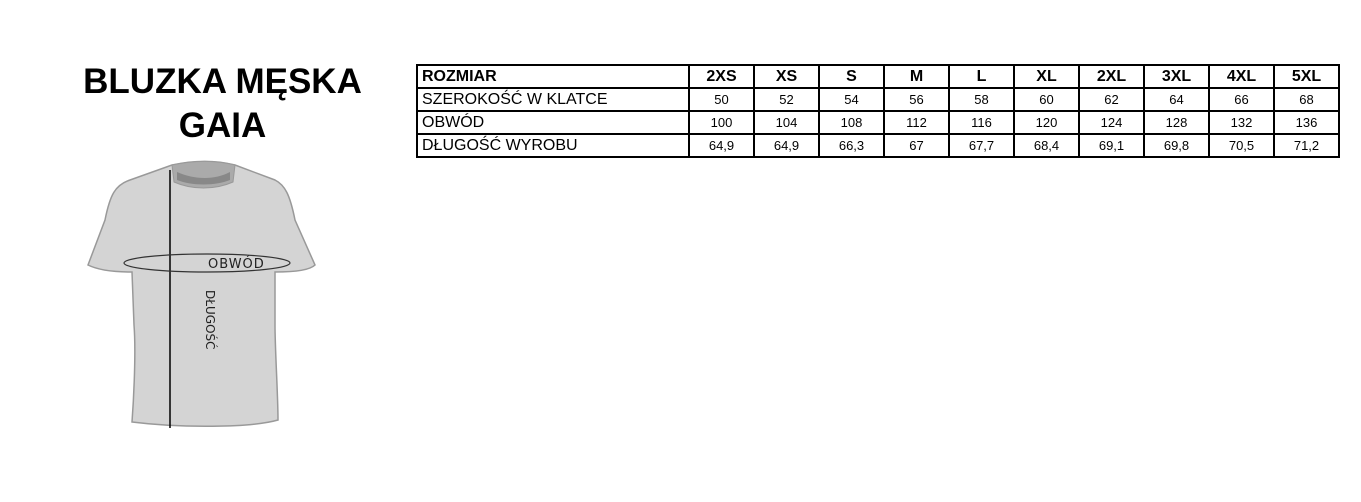  I want to click on table-cell: 68,4, so click(1046, 145).